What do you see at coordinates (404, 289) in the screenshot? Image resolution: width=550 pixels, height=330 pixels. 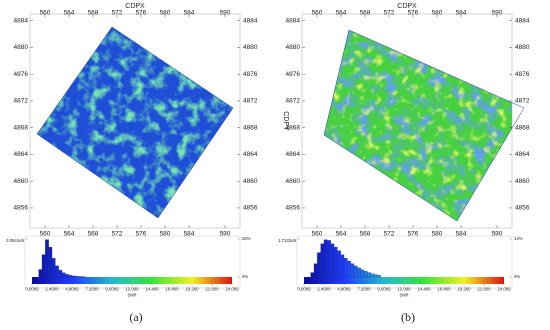 I see `colorbar-tick-label: 12.000` at bounding box center [404, 289].